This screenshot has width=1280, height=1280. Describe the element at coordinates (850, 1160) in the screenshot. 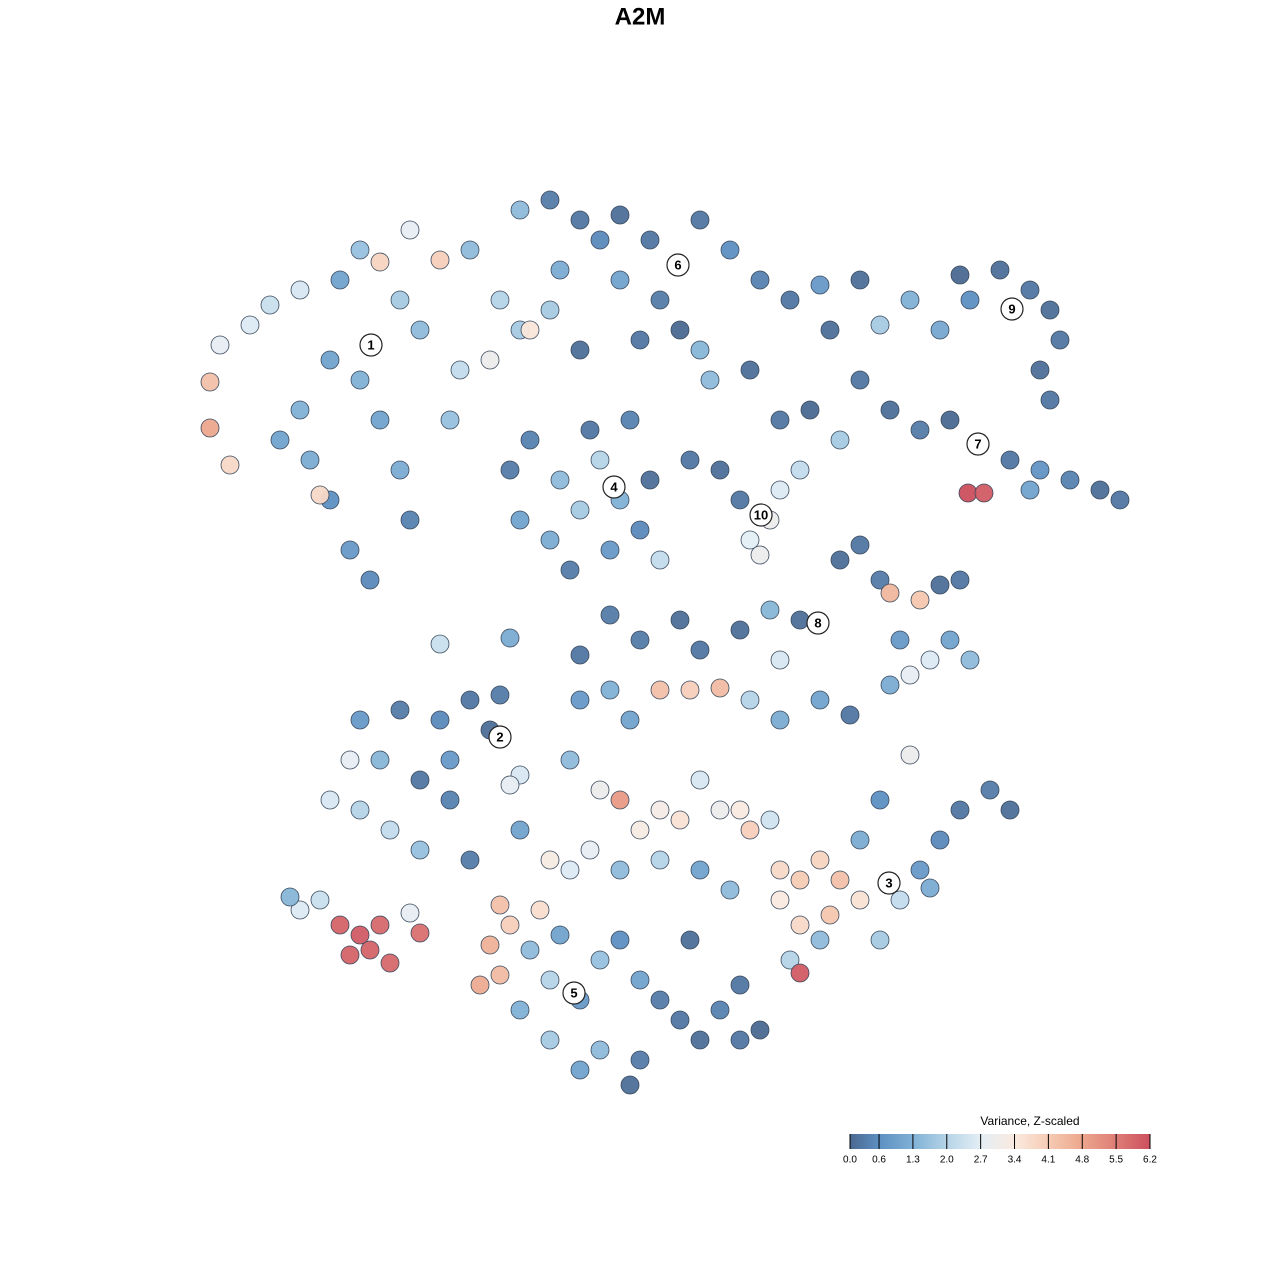

I see `colorbar-tick-label: 0.0` at that location.